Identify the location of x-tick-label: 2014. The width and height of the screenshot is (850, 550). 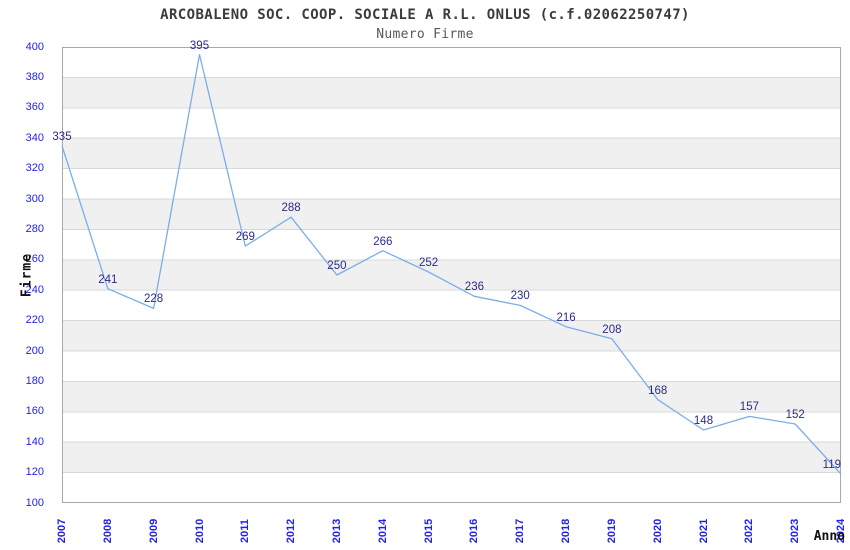
(382, 531).